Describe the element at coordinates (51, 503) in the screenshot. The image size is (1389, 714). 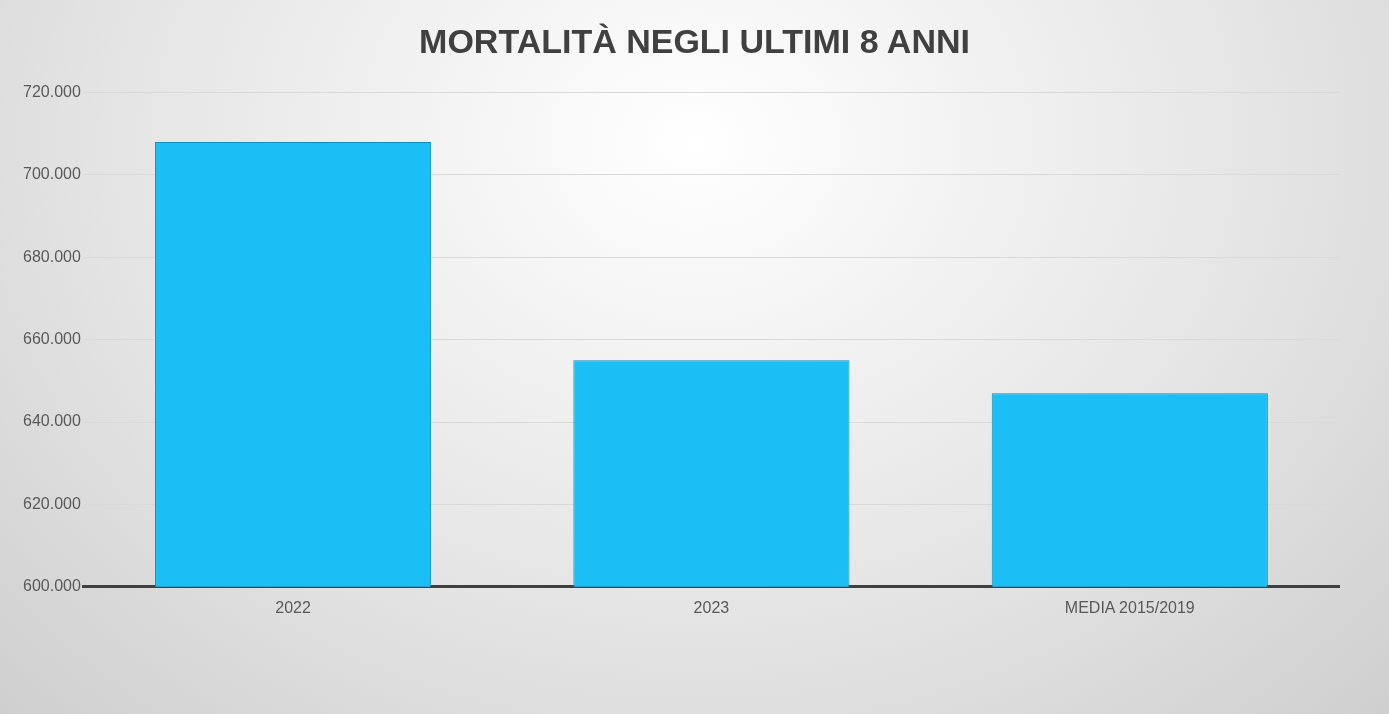
I see `y-tick-label: 620.000` at that location.